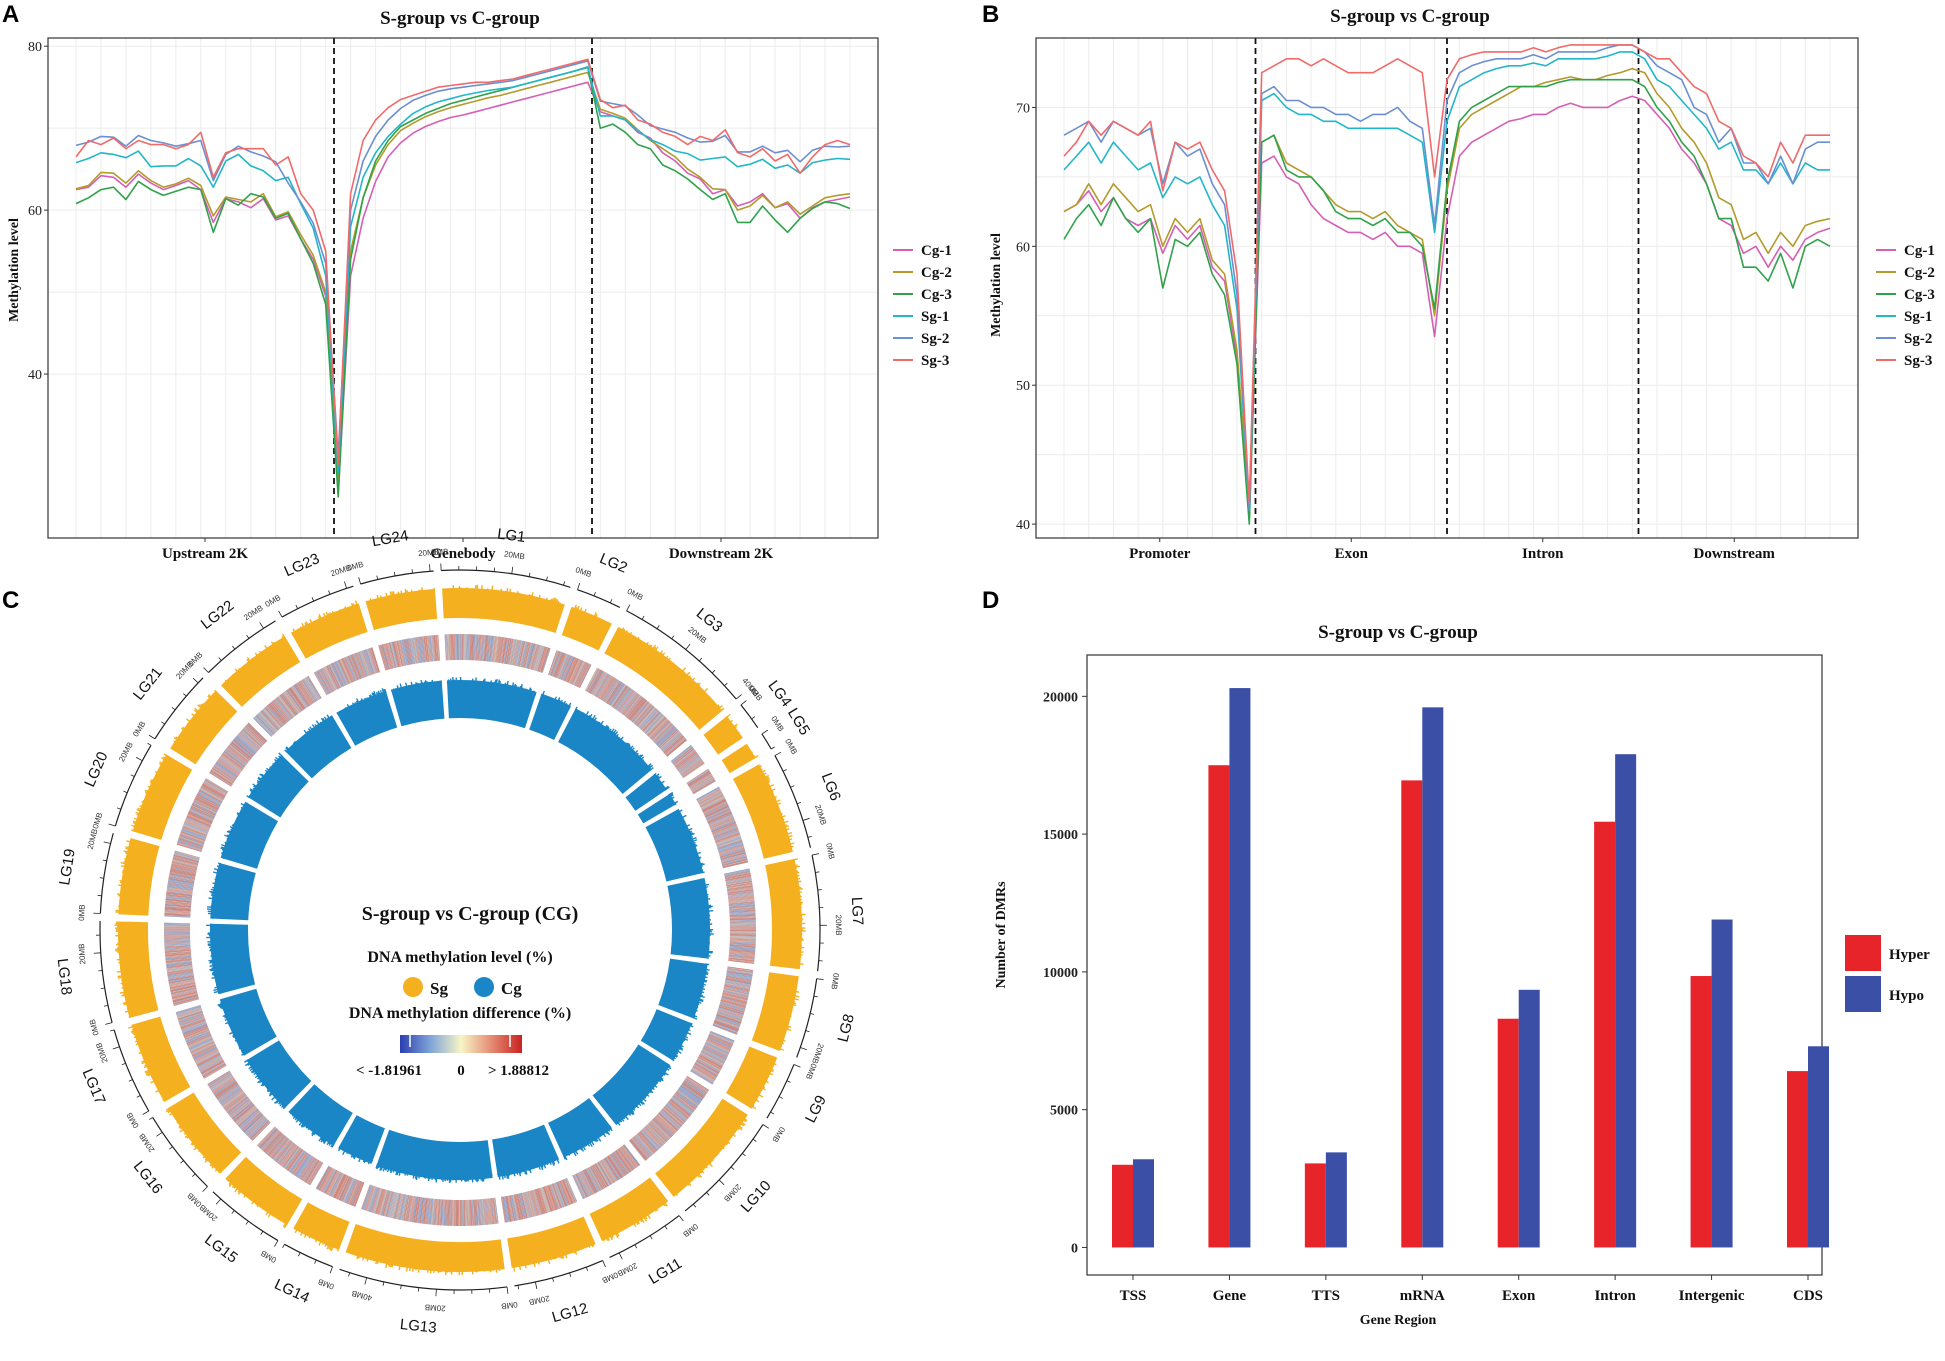  Describe the element at coordinates (783, 914) in the screenshot. I see `track-sg-lg7` at that location.